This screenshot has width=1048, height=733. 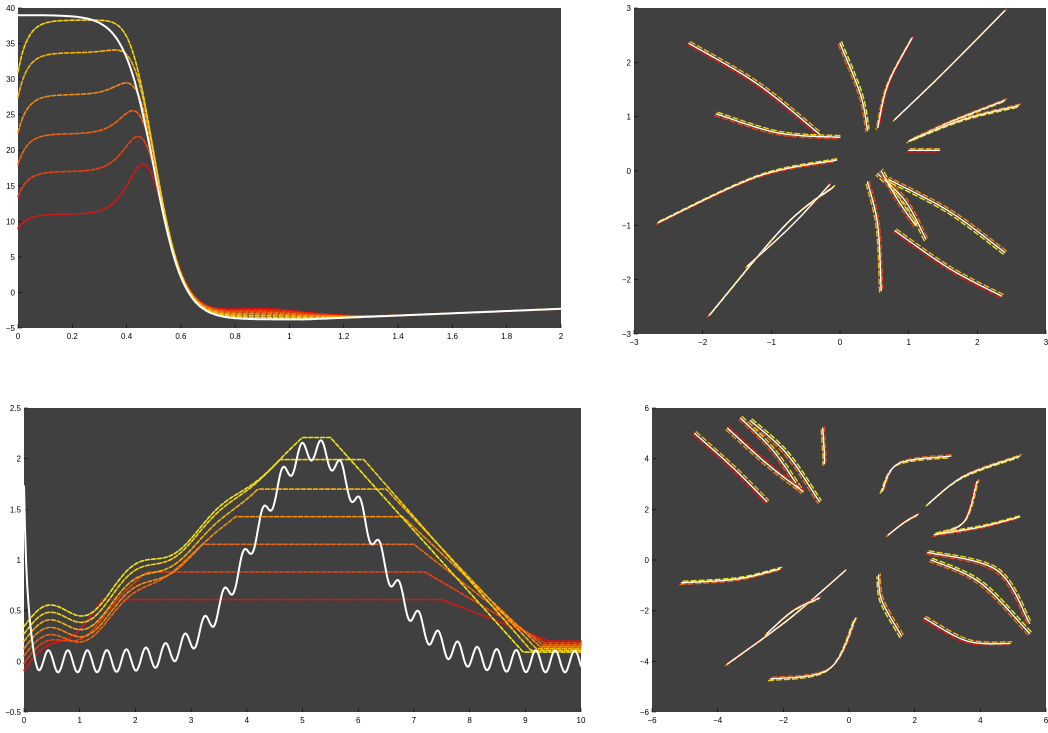 I want to click on y-tick-label: −3, so click(x=627, y=334).